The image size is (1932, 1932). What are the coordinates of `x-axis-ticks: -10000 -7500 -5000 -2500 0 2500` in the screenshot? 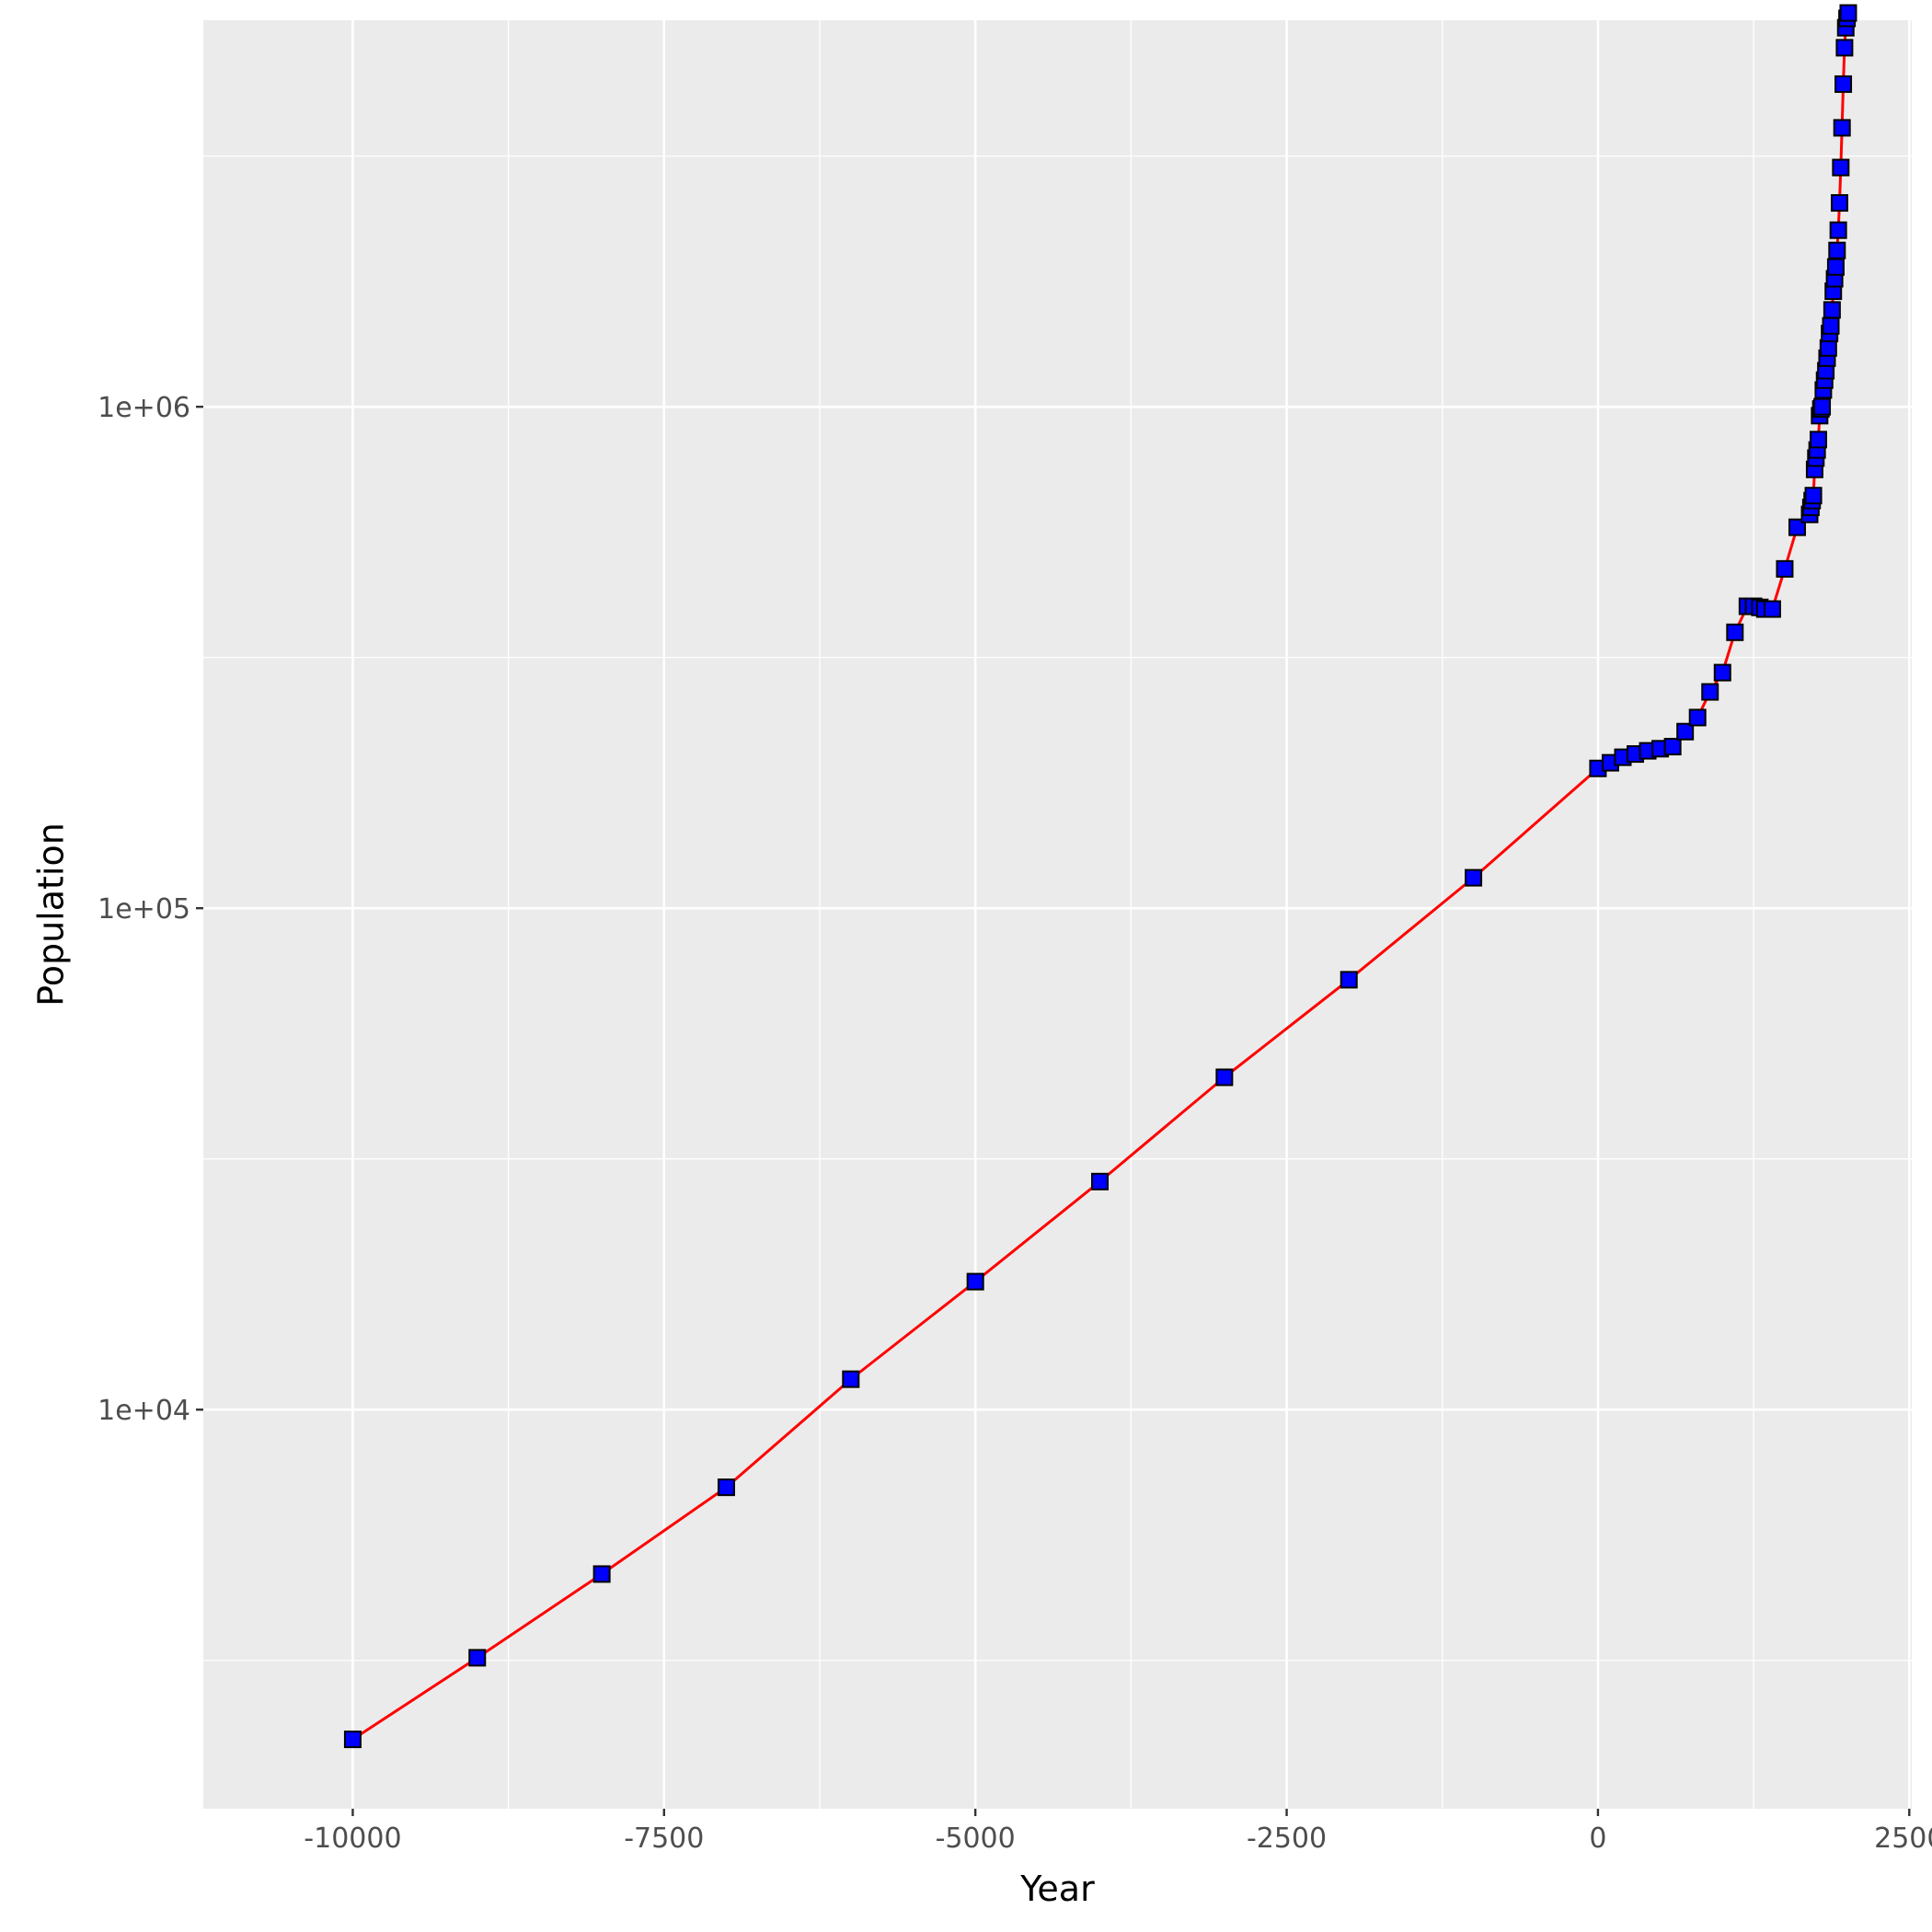 It's located at (1118, 1832).